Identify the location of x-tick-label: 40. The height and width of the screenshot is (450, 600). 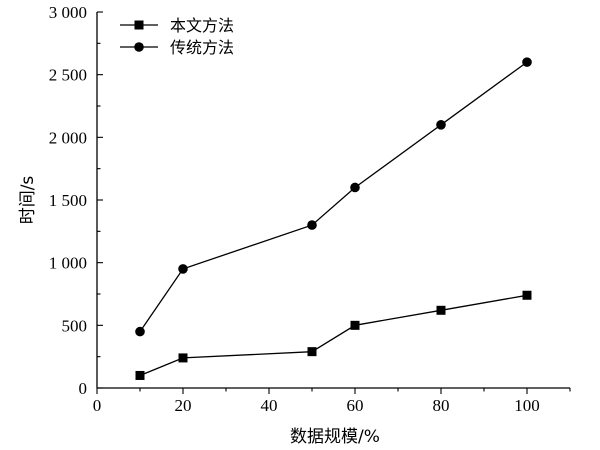
(269, 405).